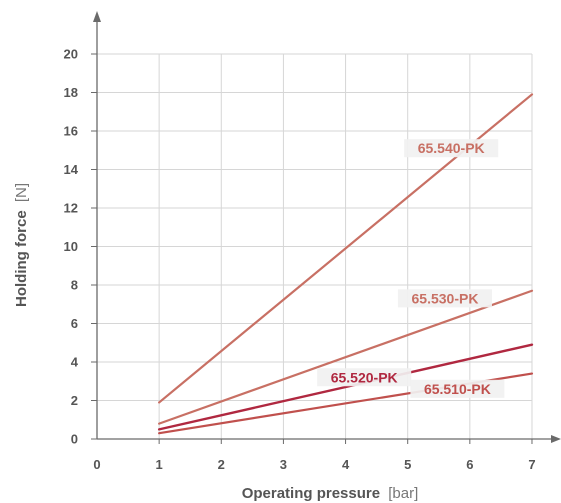 The image size is (561, 503). What do you see at coordinates (221, 464) in the screenshot?
I see `x-tick-label-2: 2` at bounding box center [221, 464].